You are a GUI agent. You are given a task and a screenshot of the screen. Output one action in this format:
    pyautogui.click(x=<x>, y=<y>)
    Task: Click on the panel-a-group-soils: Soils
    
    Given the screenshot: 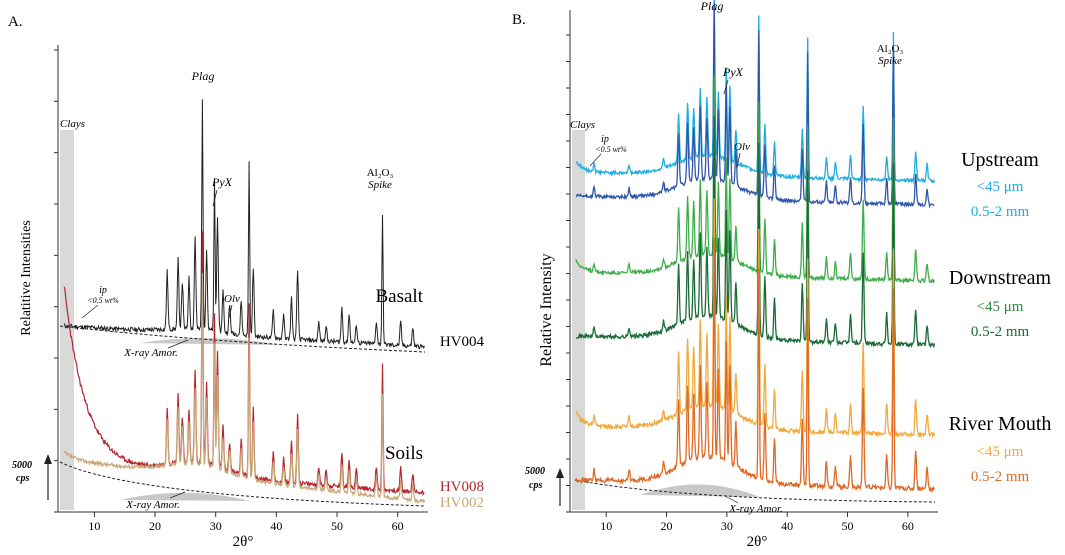 What is the action you would take?
    pyautogui.click(x=404, y=453)
    